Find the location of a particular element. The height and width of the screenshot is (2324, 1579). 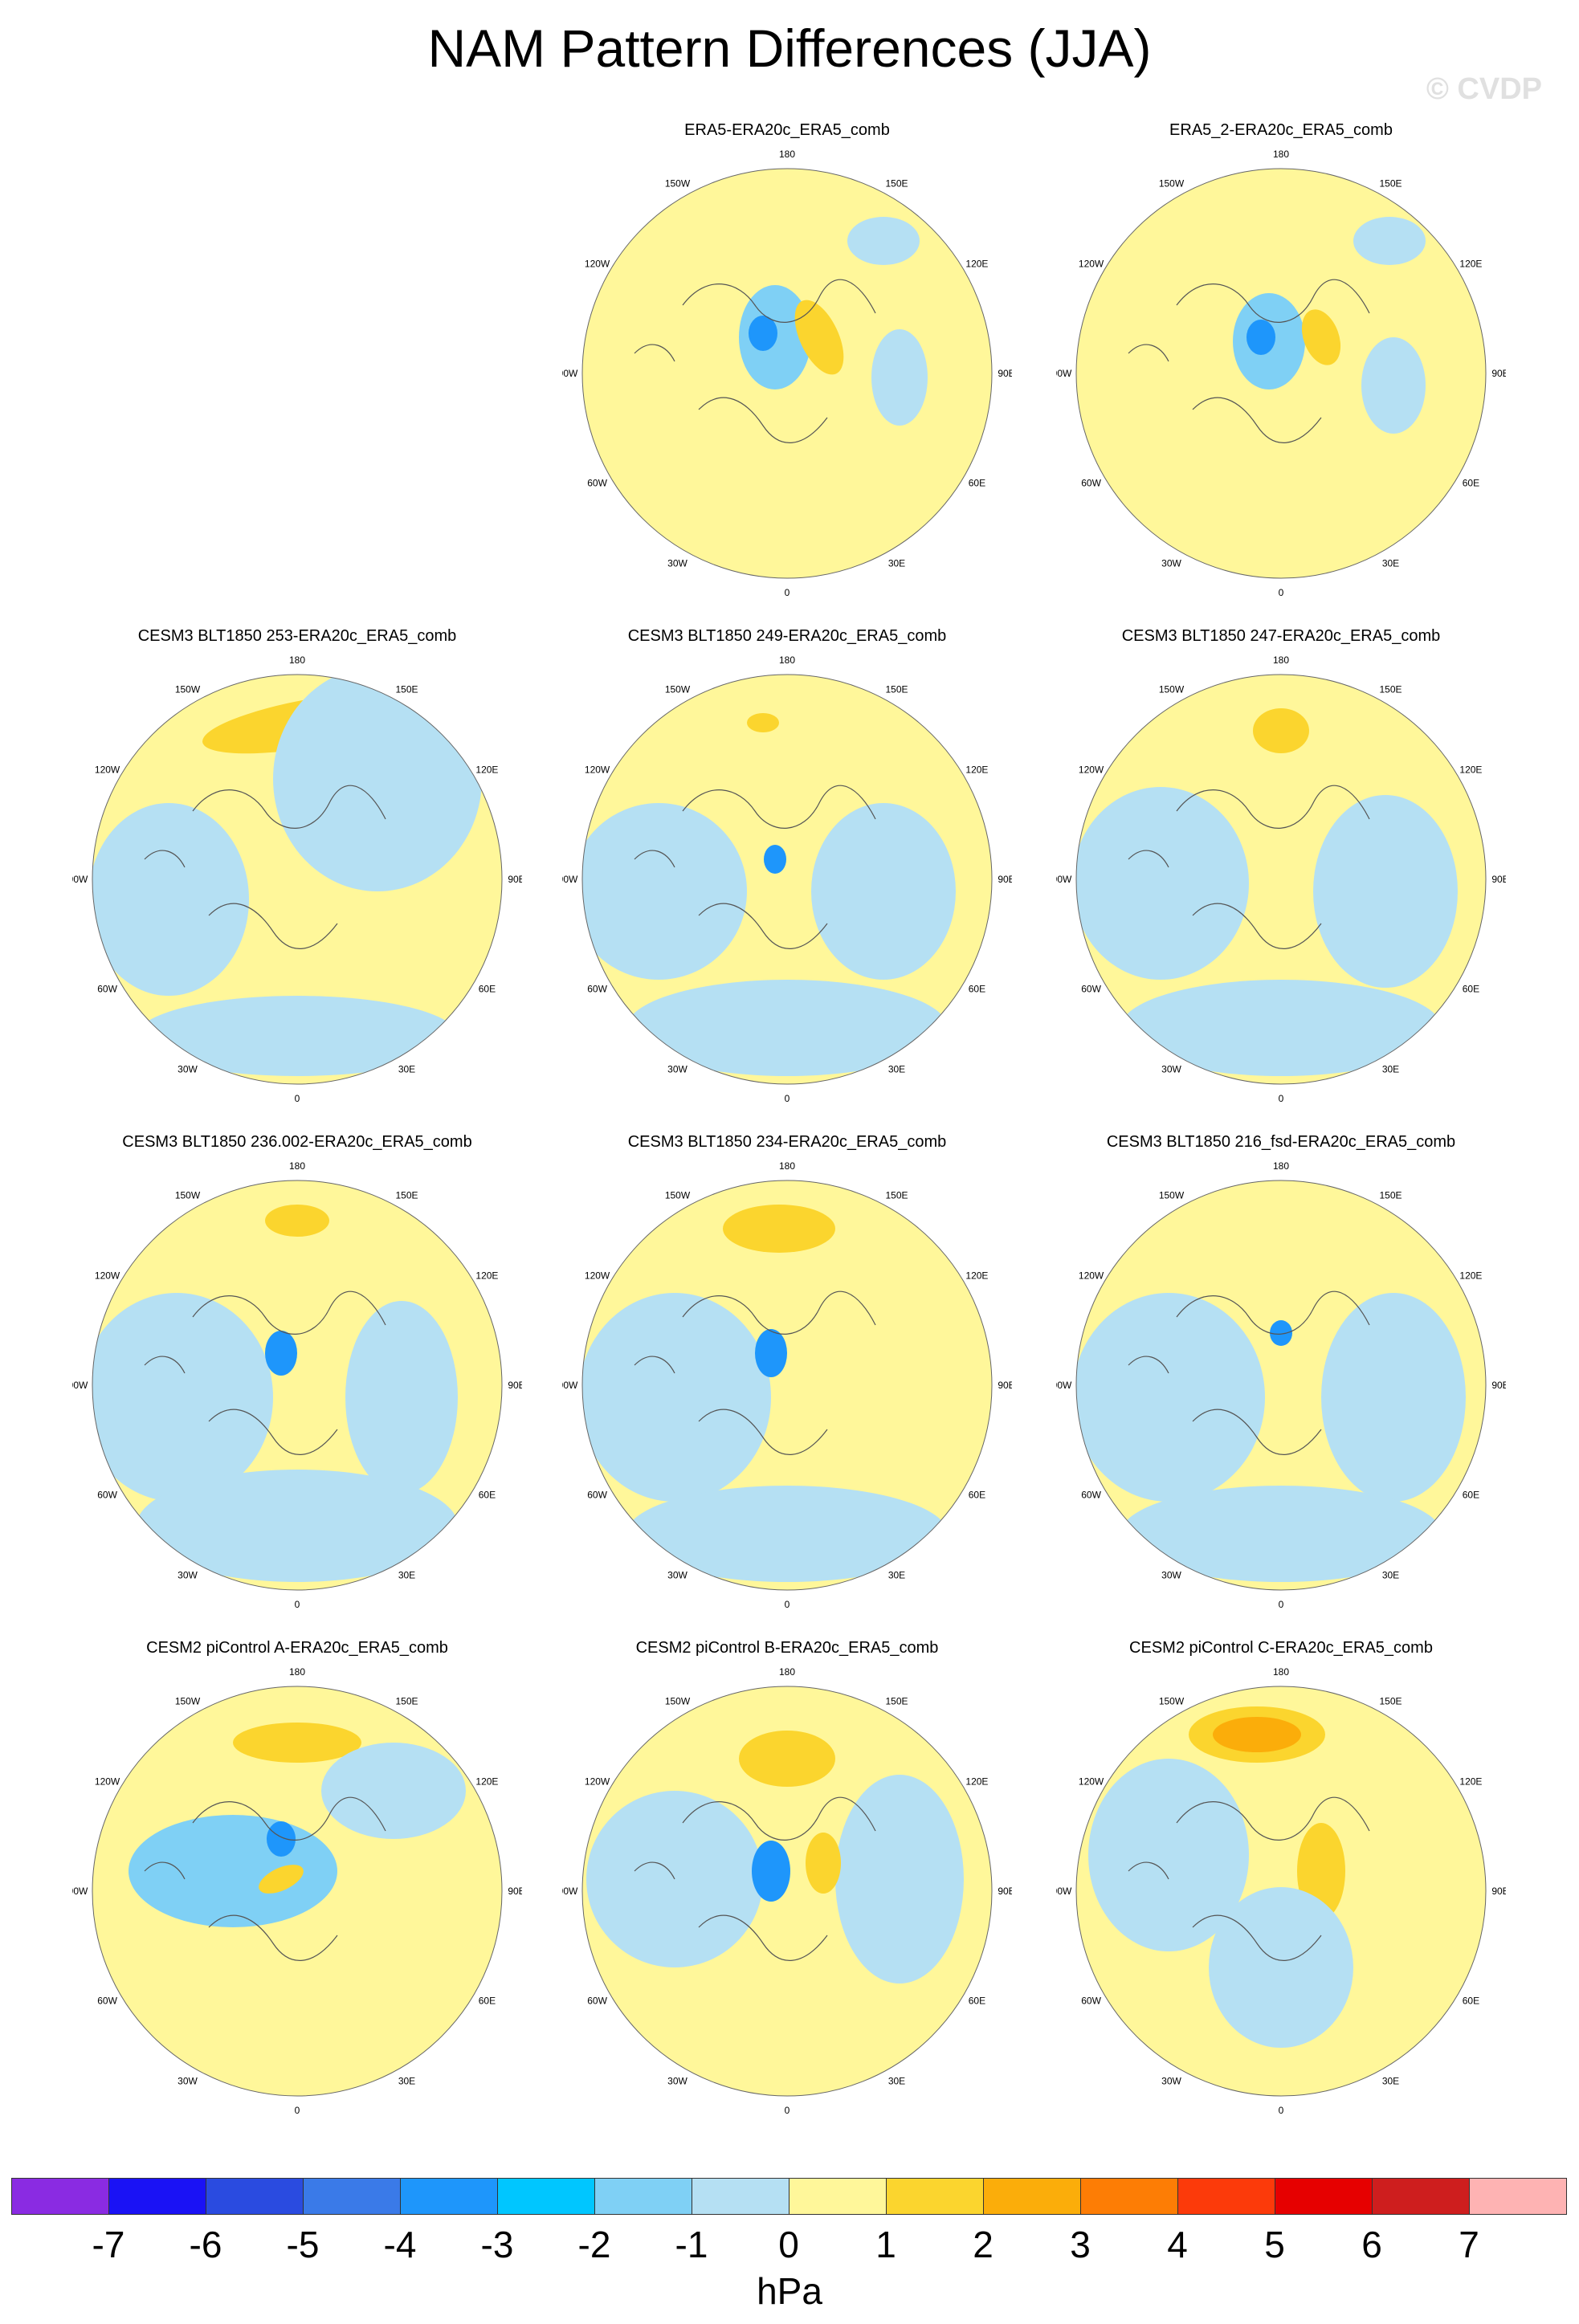

colorbar-tick-label: 3 is located at coordinates (1080, 2245).